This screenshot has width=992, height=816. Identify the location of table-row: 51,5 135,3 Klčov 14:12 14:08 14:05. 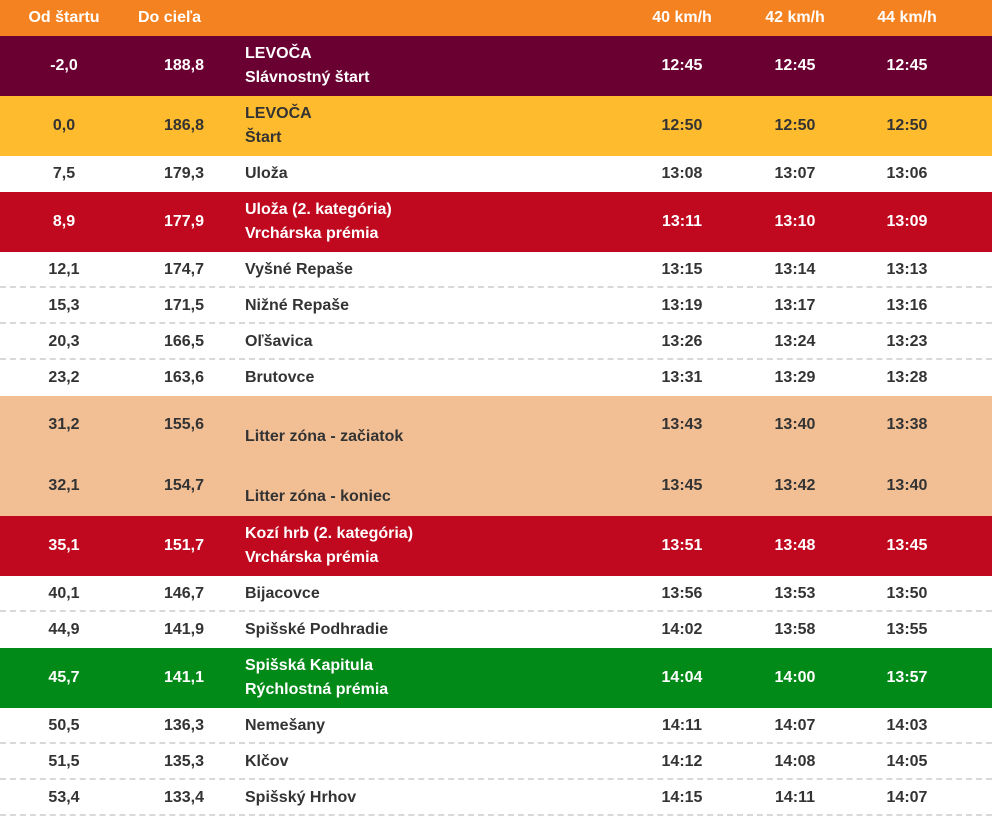
(496, 762).